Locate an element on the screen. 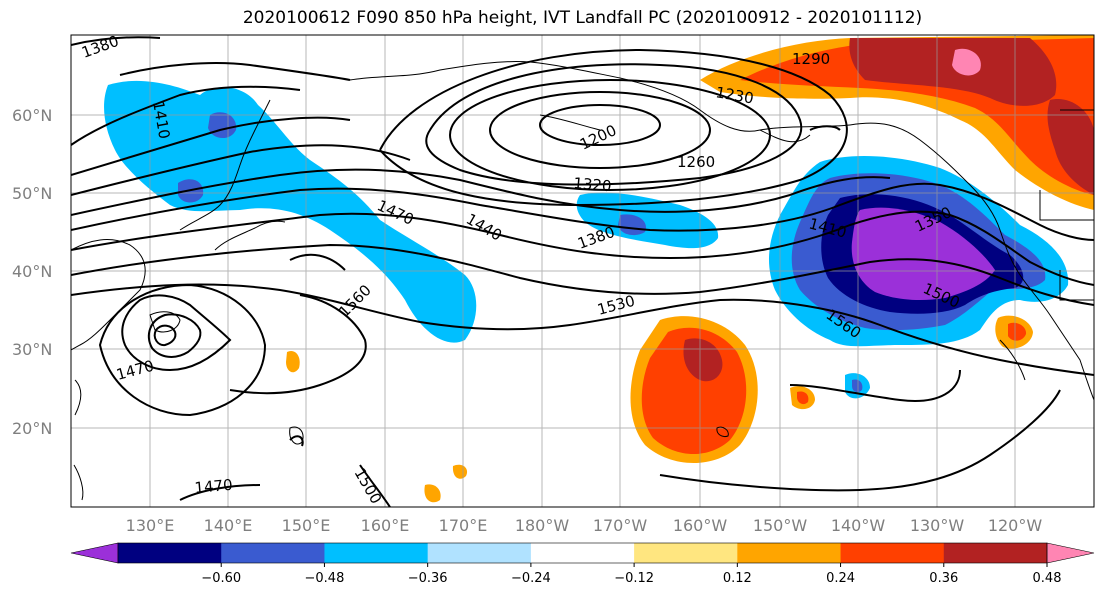  lon-label: 150°E is located at coordinates (306, 525).